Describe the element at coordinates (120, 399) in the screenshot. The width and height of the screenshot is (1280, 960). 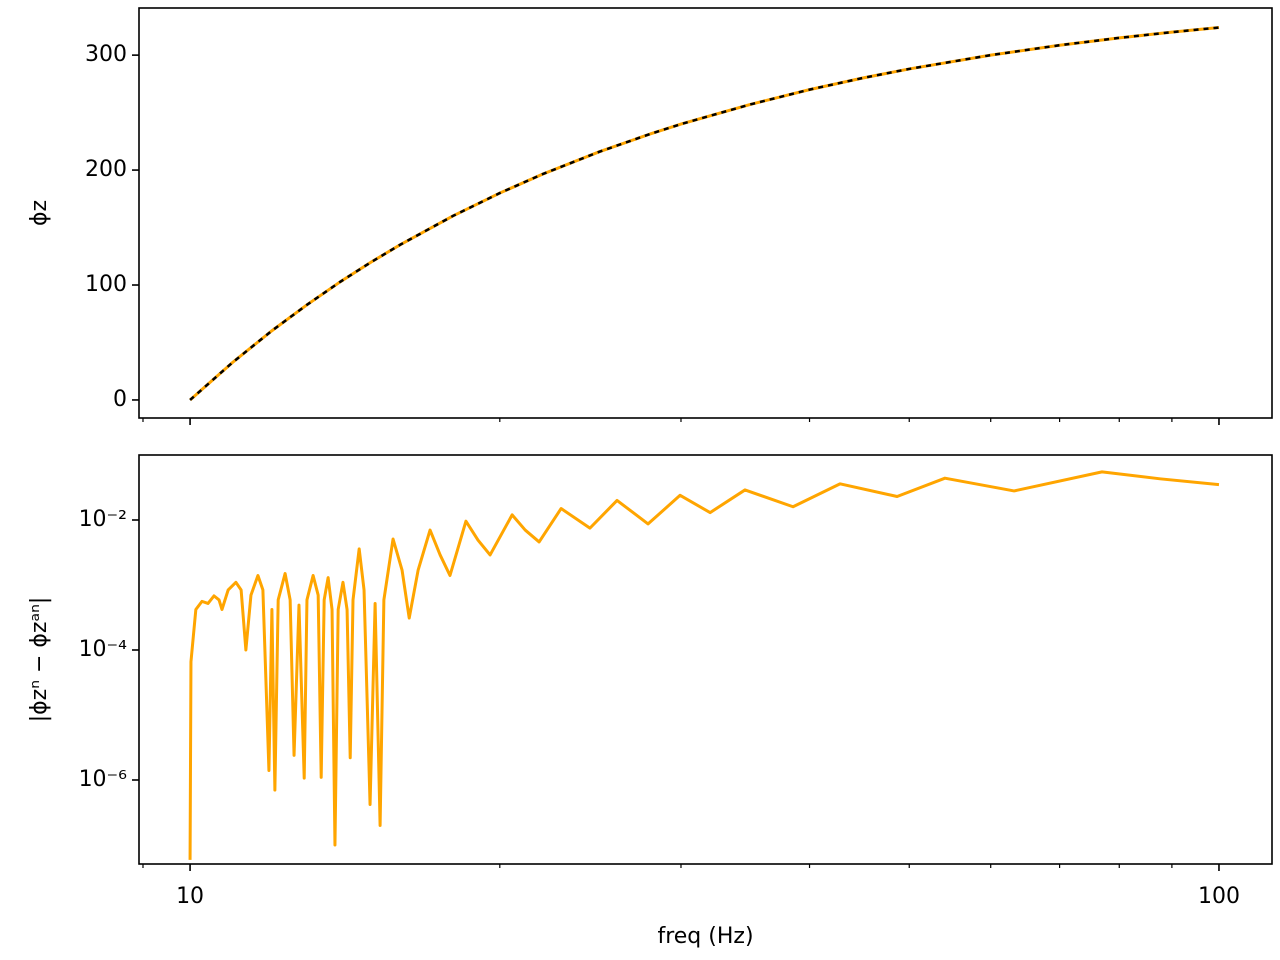
I see `y-tick-label: 0` at that location.